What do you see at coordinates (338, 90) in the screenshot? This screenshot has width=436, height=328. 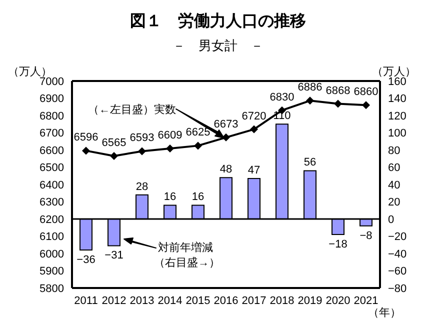 I see `data-label: 6868` at bounding box center [338, 90].